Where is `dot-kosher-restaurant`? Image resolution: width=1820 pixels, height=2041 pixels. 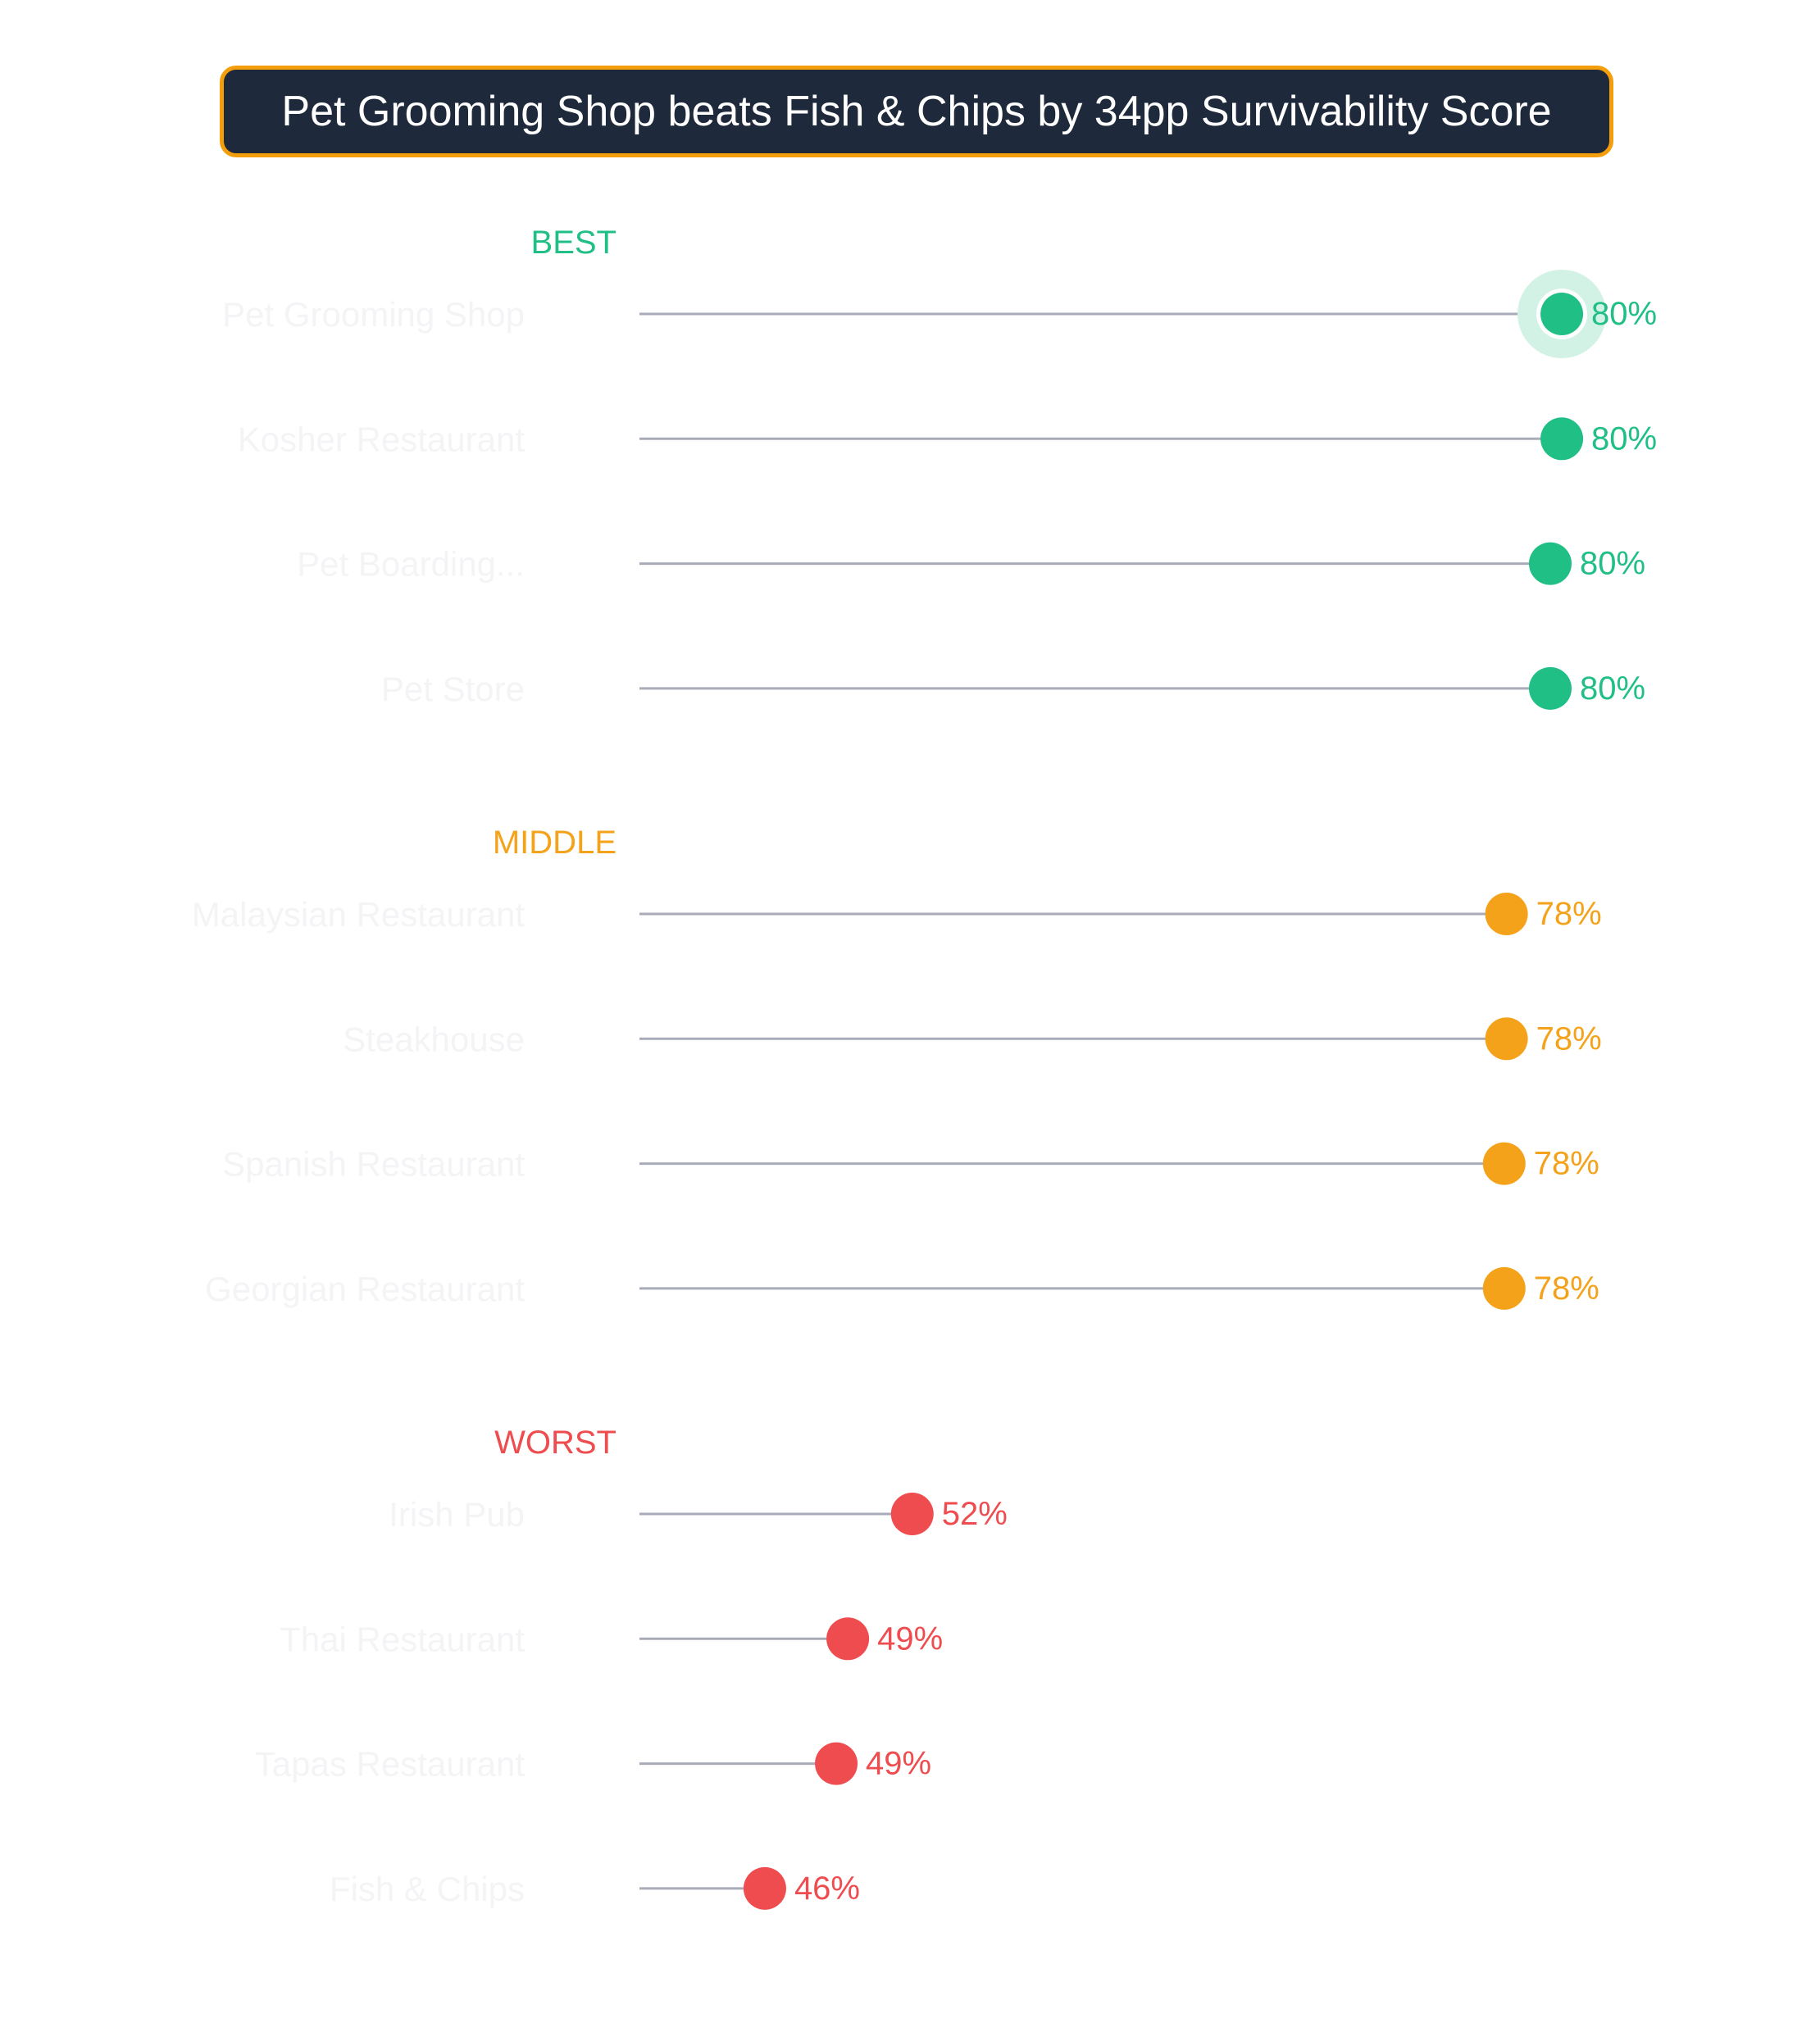
dot-kosher-restaurant is located at coordinates (1562, 439).